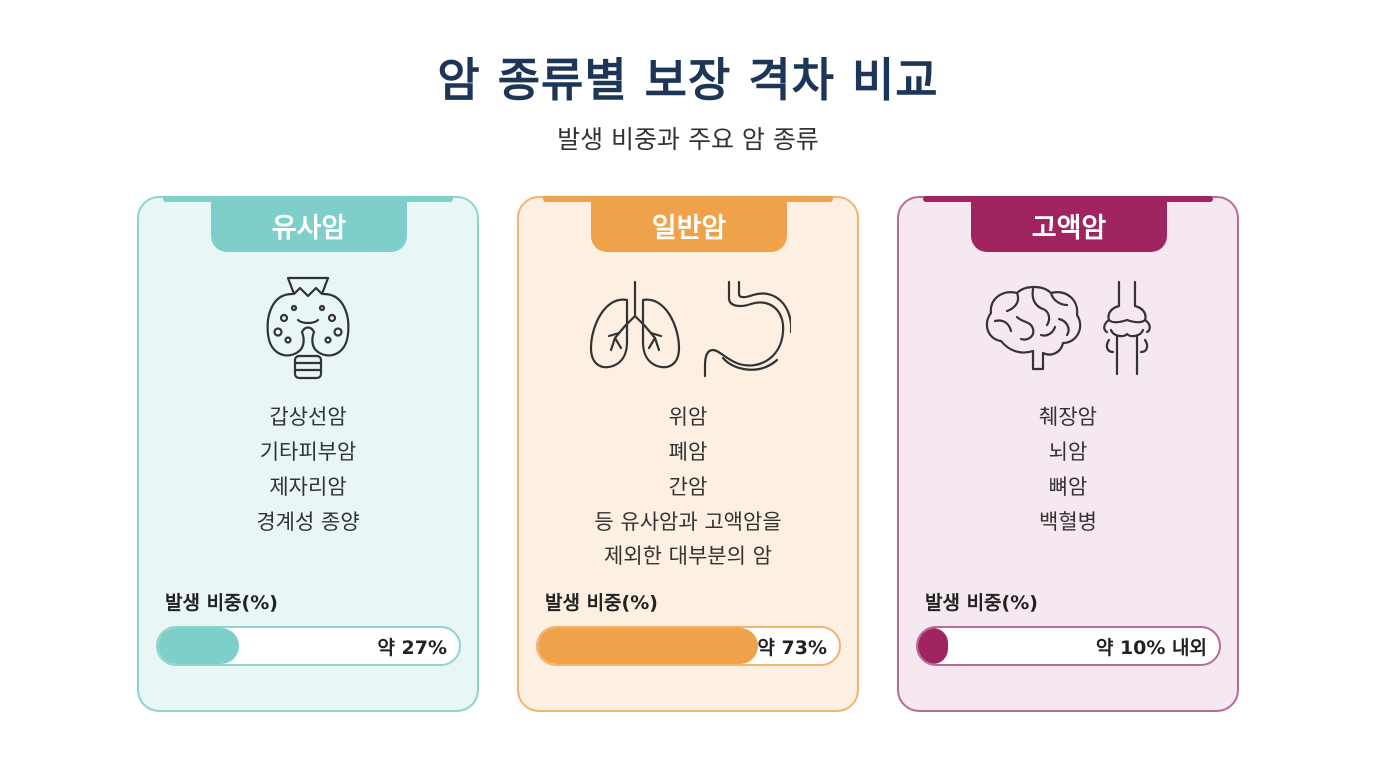 This screenshot has height=768, width=1376. Describe the element at coordinates (688, 522) in the screenshot. I see `list-item: 등 유사암과 고액암을` at that location.